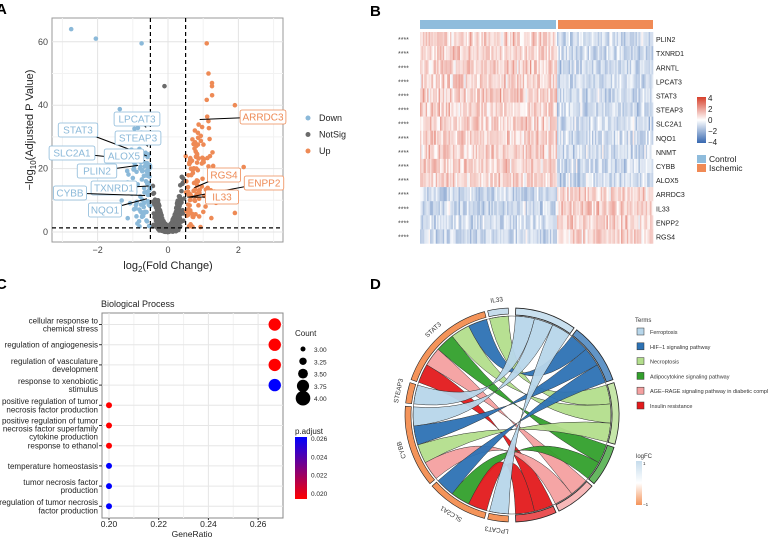 The height and width of the screenshot is (539, 768). Describe the element at coordinates (109, 524) in the screenshot. I see `x-tick-label: 0.20` at that location.